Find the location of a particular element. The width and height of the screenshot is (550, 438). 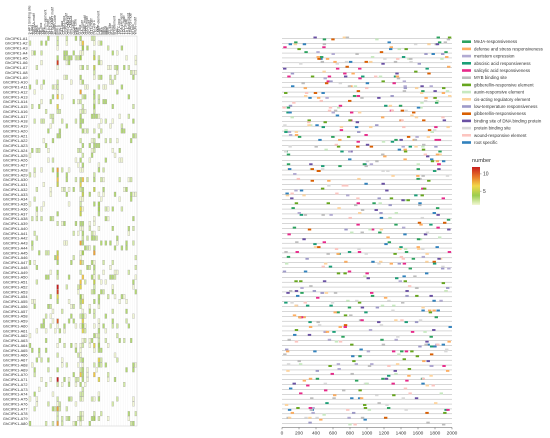

gene-label: GhCIPK1-A60 is located at coordinates (15, 325).